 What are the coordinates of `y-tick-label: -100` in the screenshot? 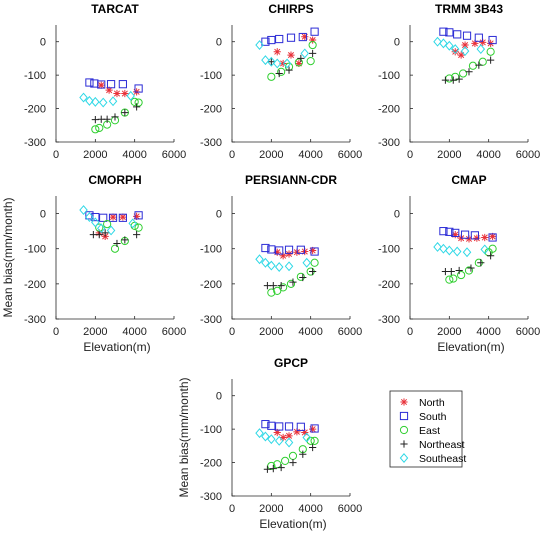 It's located at (211, 430).